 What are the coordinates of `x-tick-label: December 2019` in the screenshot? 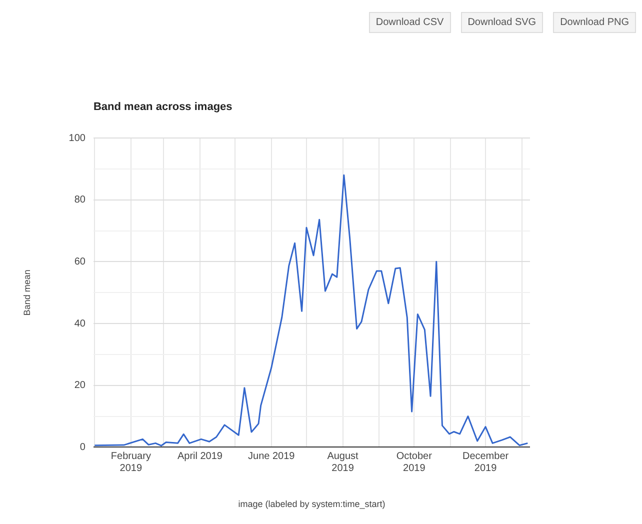 It's located at (486, 462).